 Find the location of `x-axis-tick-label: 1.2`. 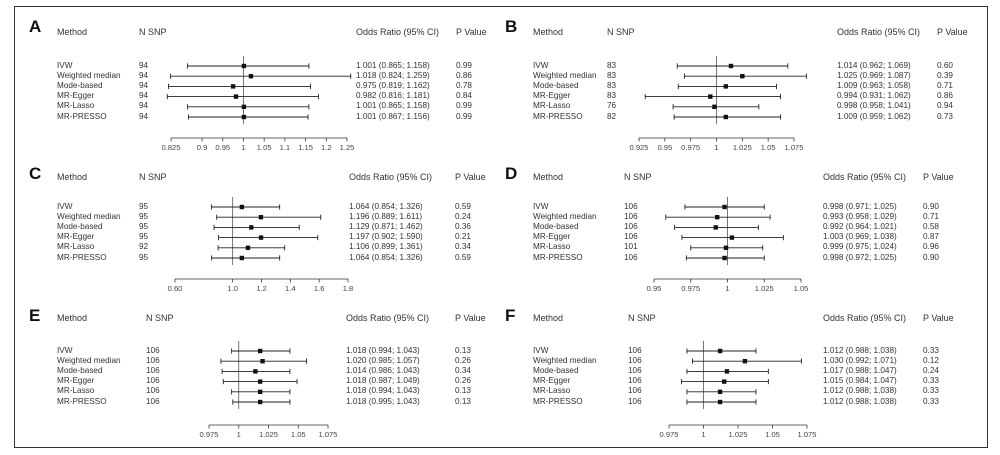

x-axis-tick-label: 1.2 is located at coordinates (326, 147).